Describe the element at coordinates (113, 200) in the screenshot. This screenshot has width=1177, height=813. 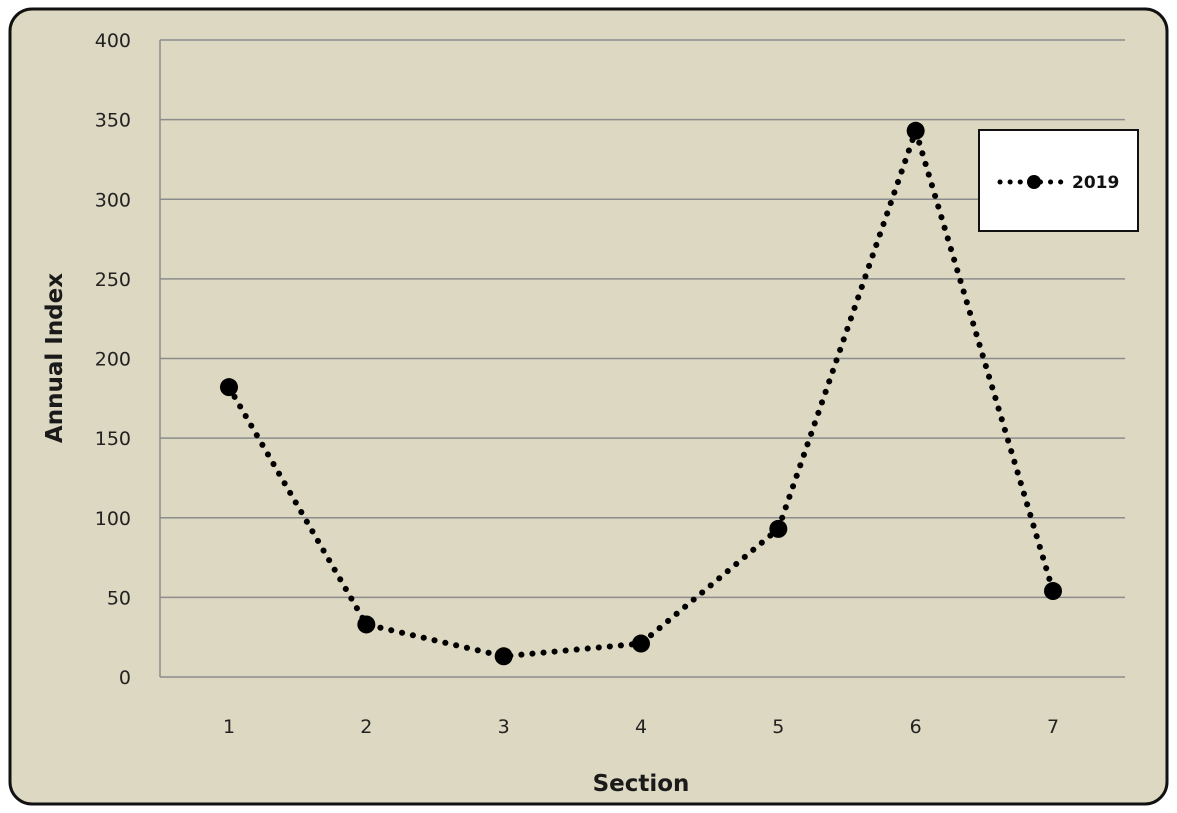
I see `y-tick-label: 300` at that location.